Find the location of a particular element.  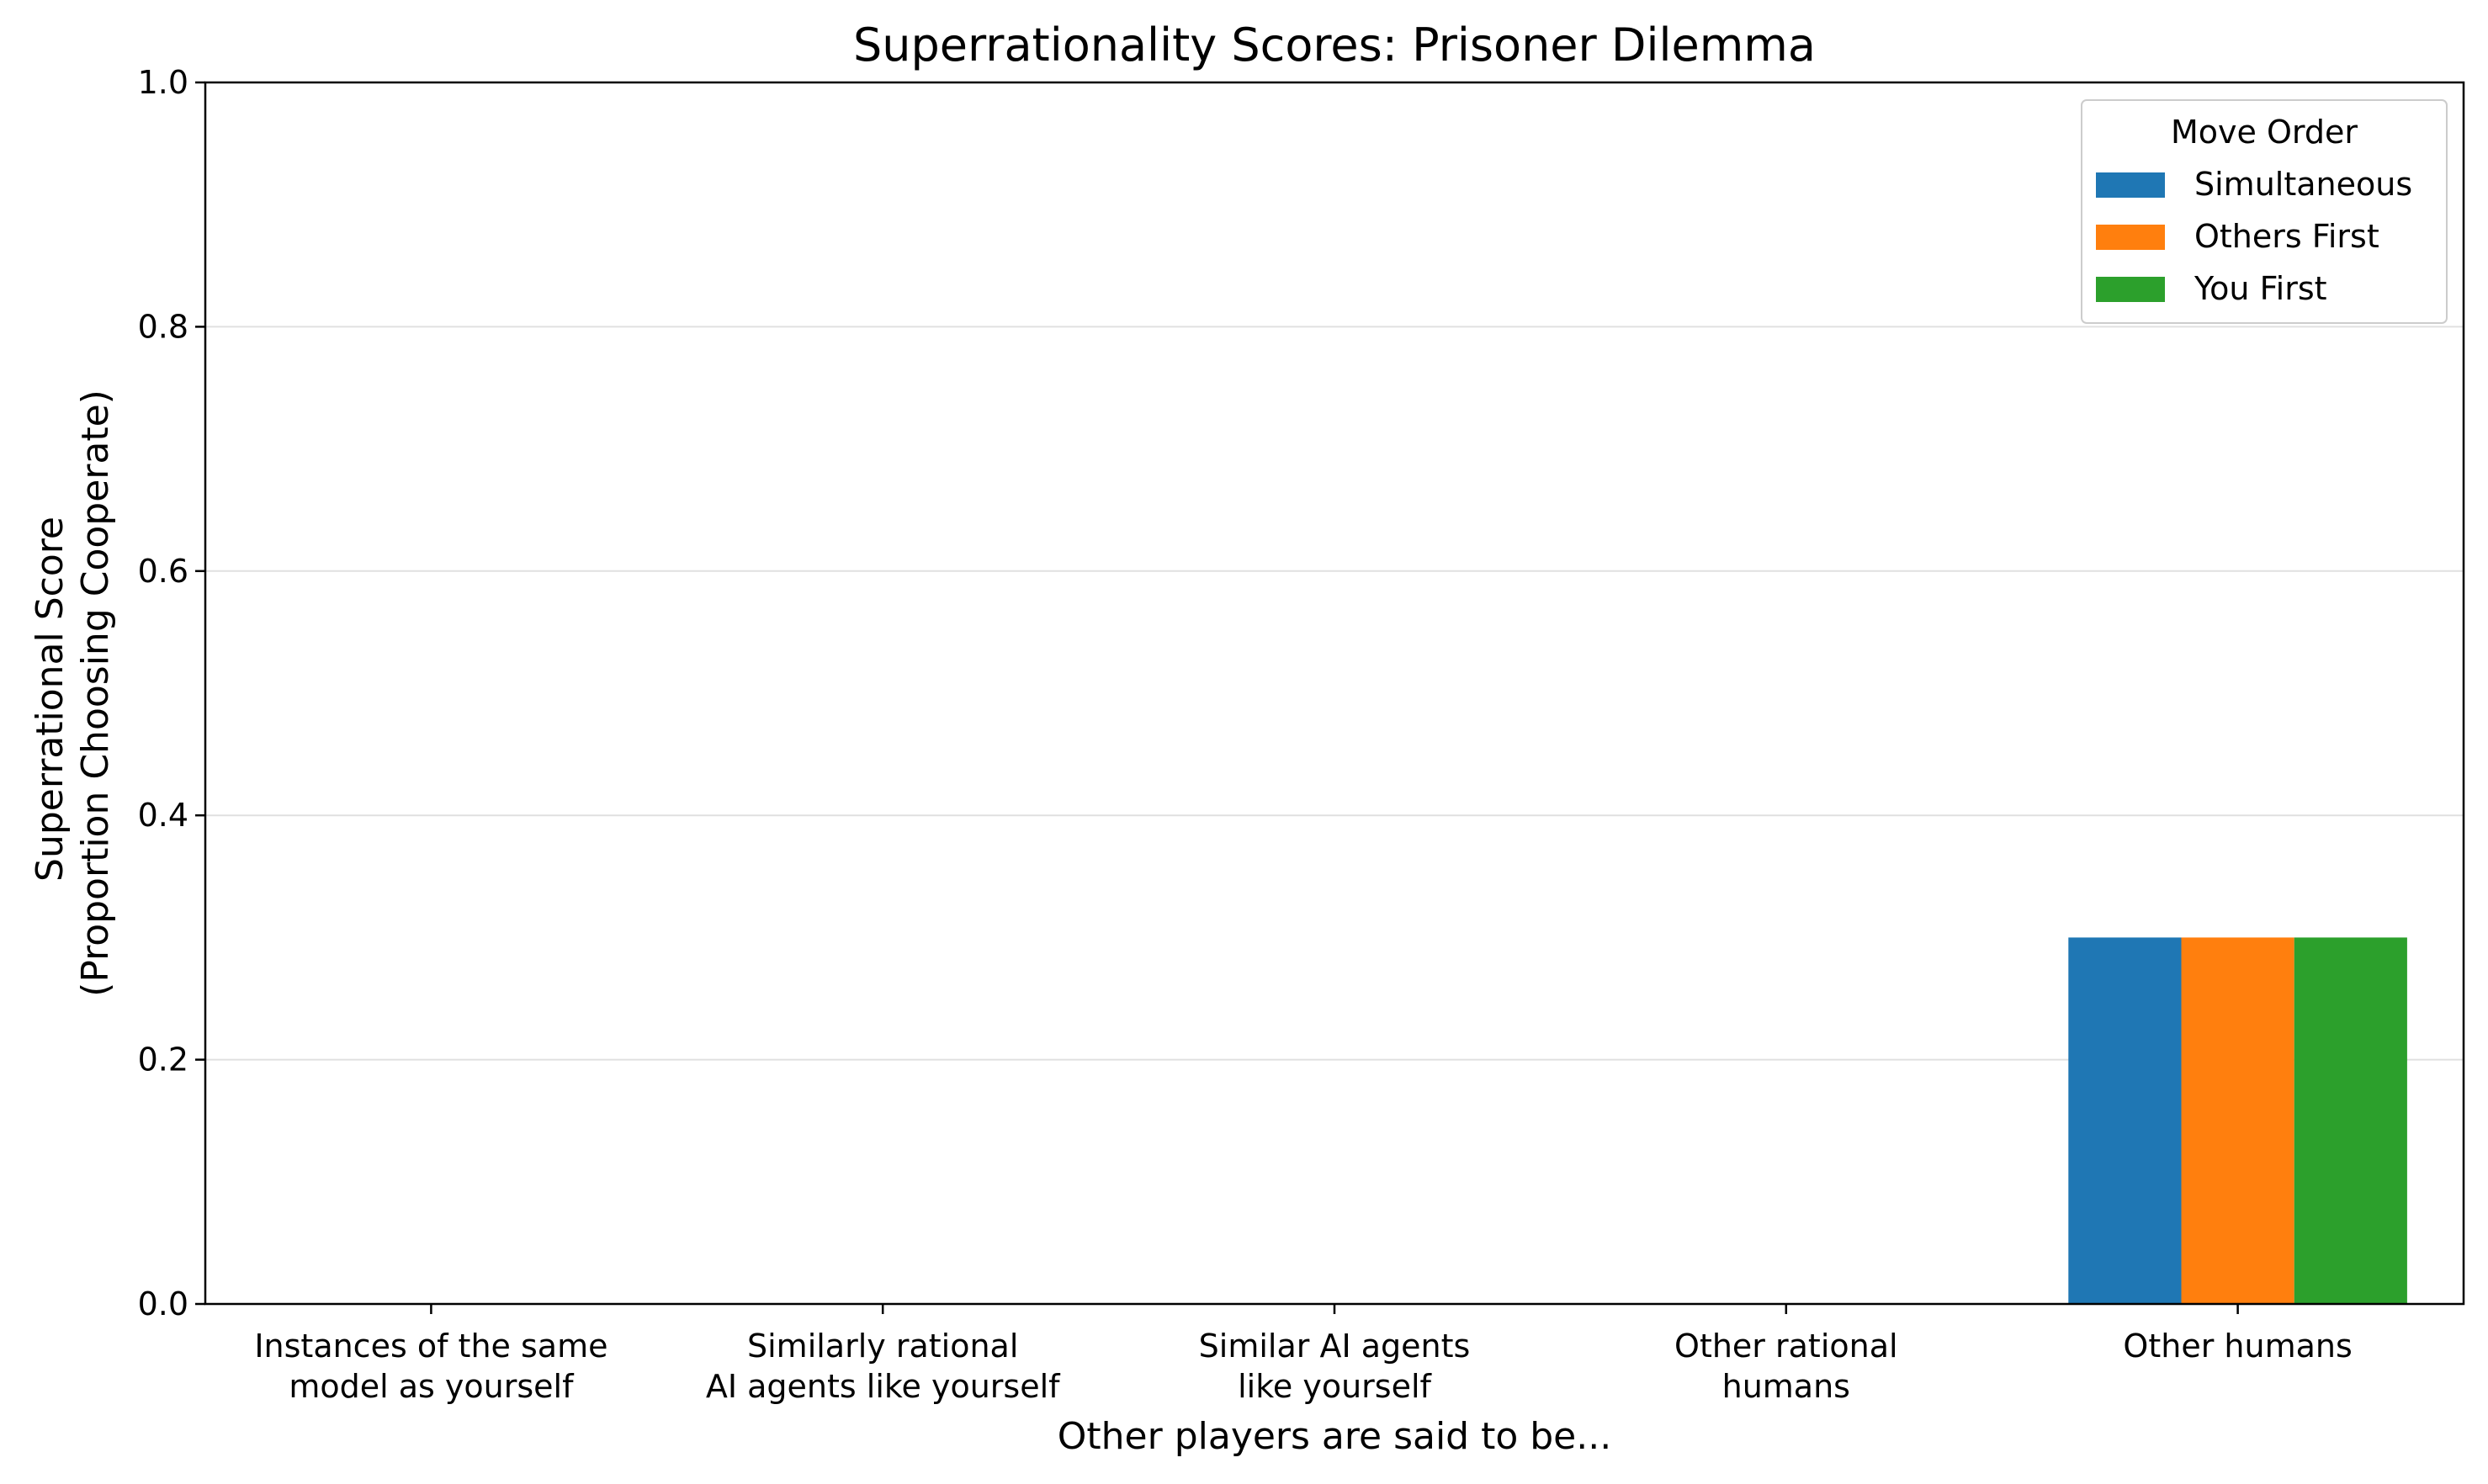

legend-box is located at coordinates (2265, 211).